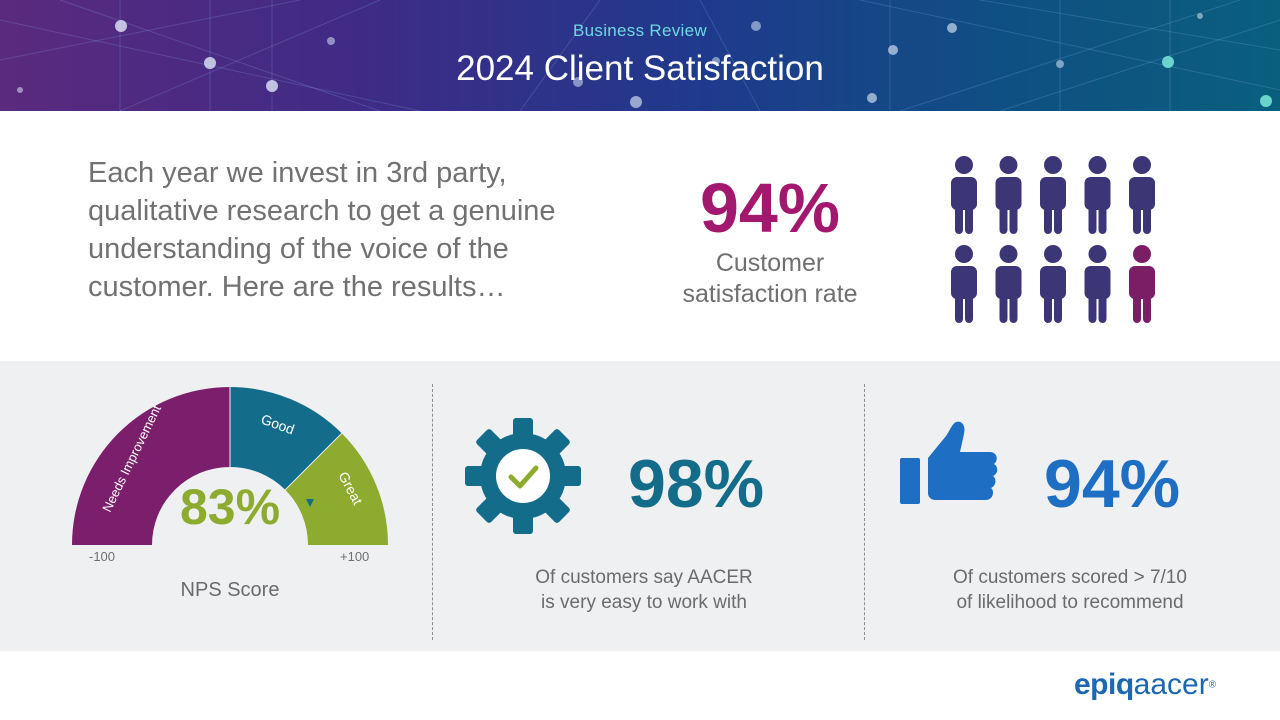  I want to click on epiq-aacer-logo: epiqaacer®, so click(1145, 685).